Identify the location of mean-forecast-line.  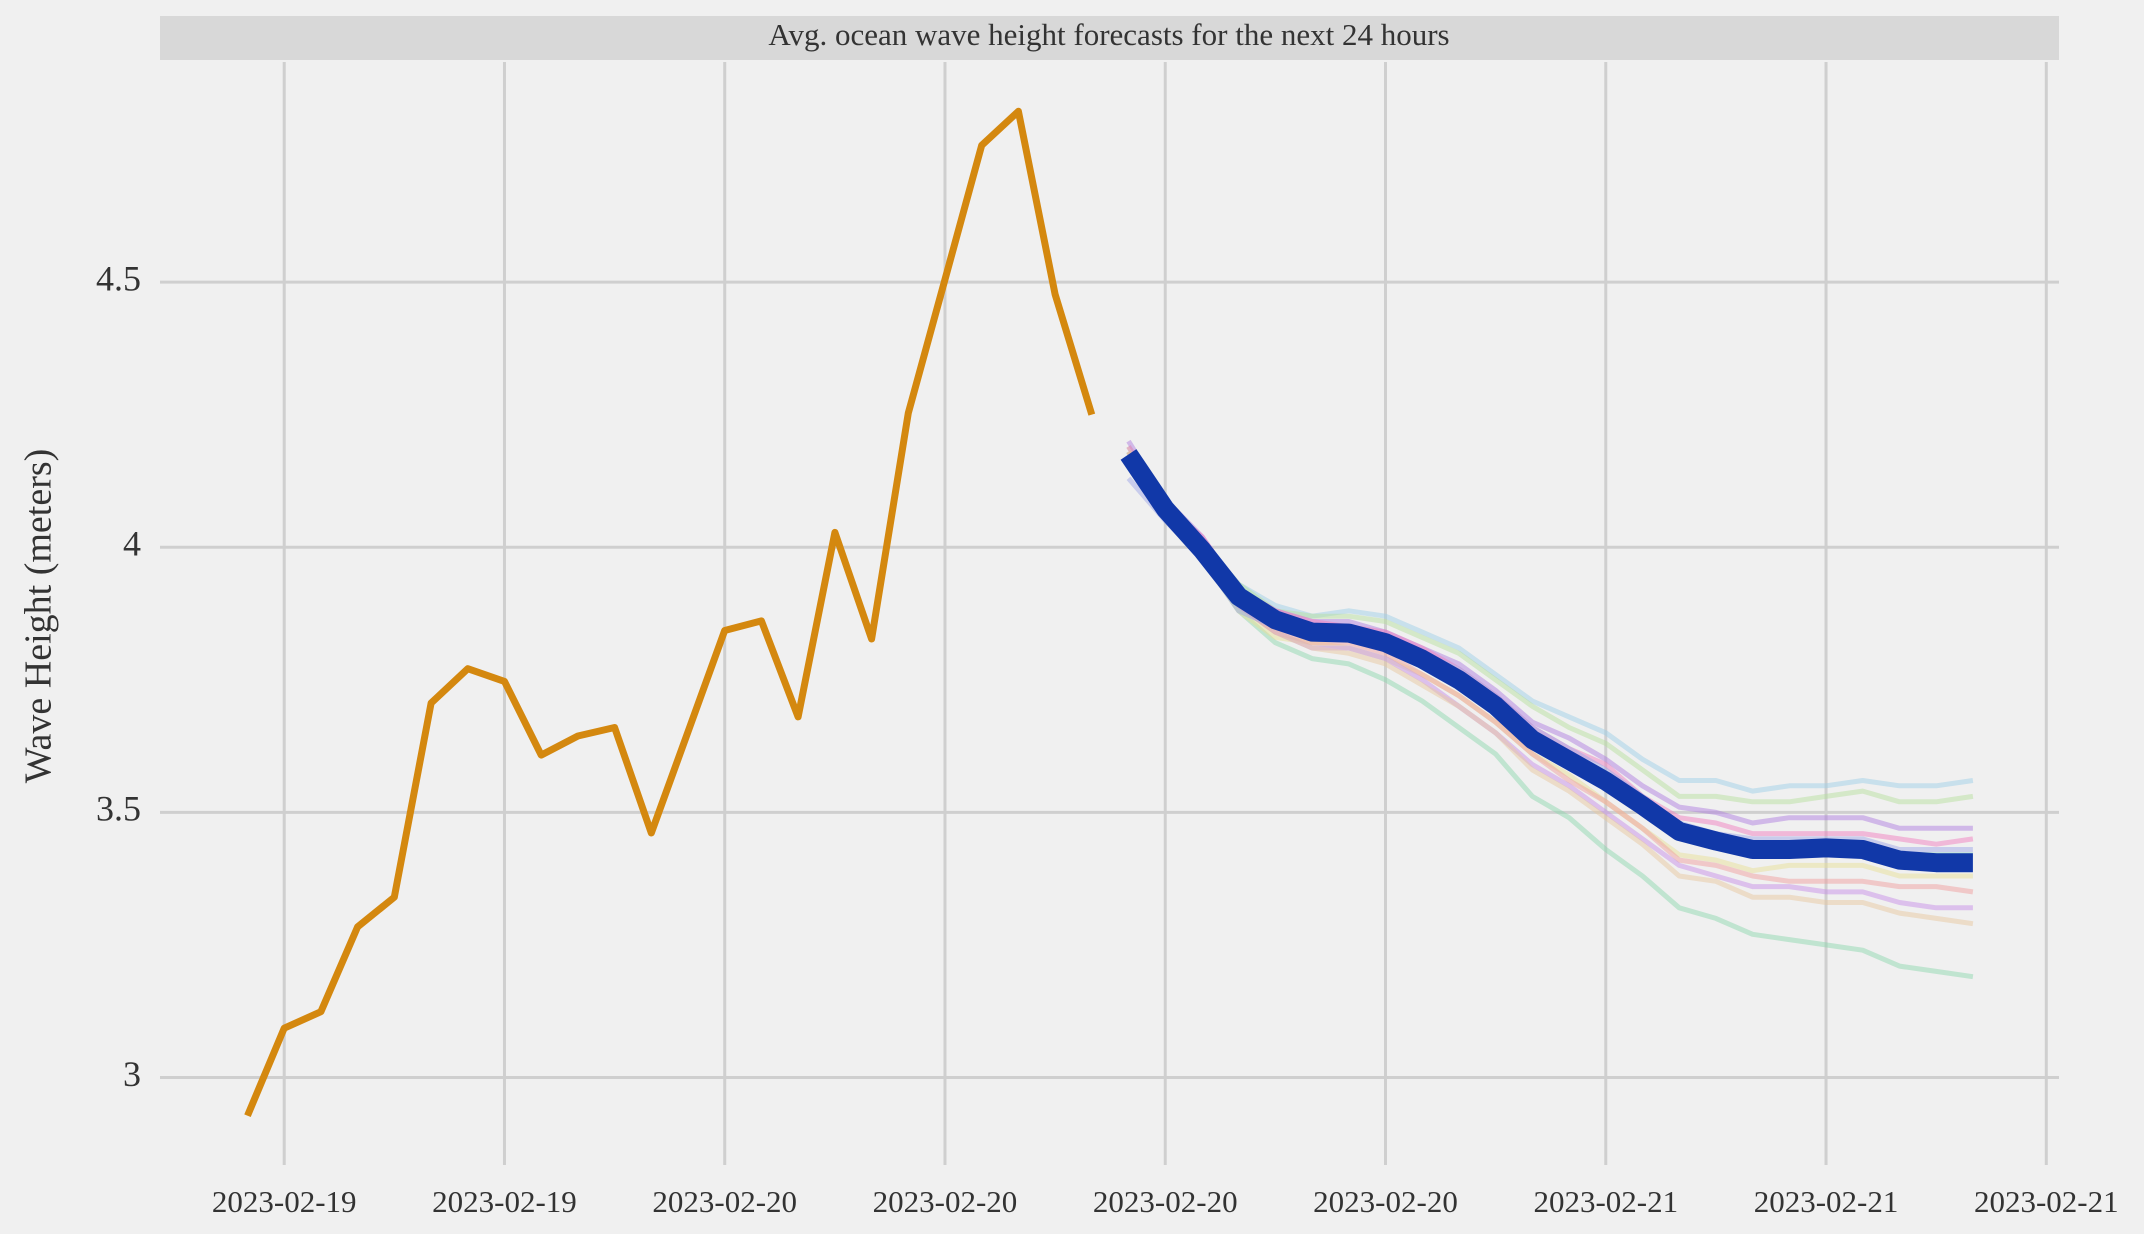
(1546, 661).